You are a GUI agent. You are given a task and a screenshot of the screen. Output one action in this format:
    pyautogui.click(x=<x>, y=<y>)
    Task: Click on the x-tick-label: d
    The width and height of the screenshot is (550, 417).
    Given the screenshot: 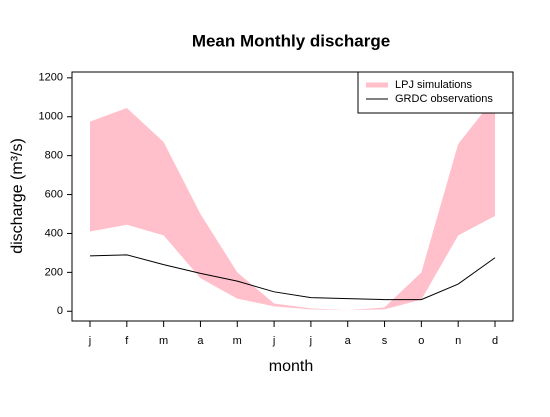 What is the action you would take?
    pyautogui.click(x=495, y=341)
    